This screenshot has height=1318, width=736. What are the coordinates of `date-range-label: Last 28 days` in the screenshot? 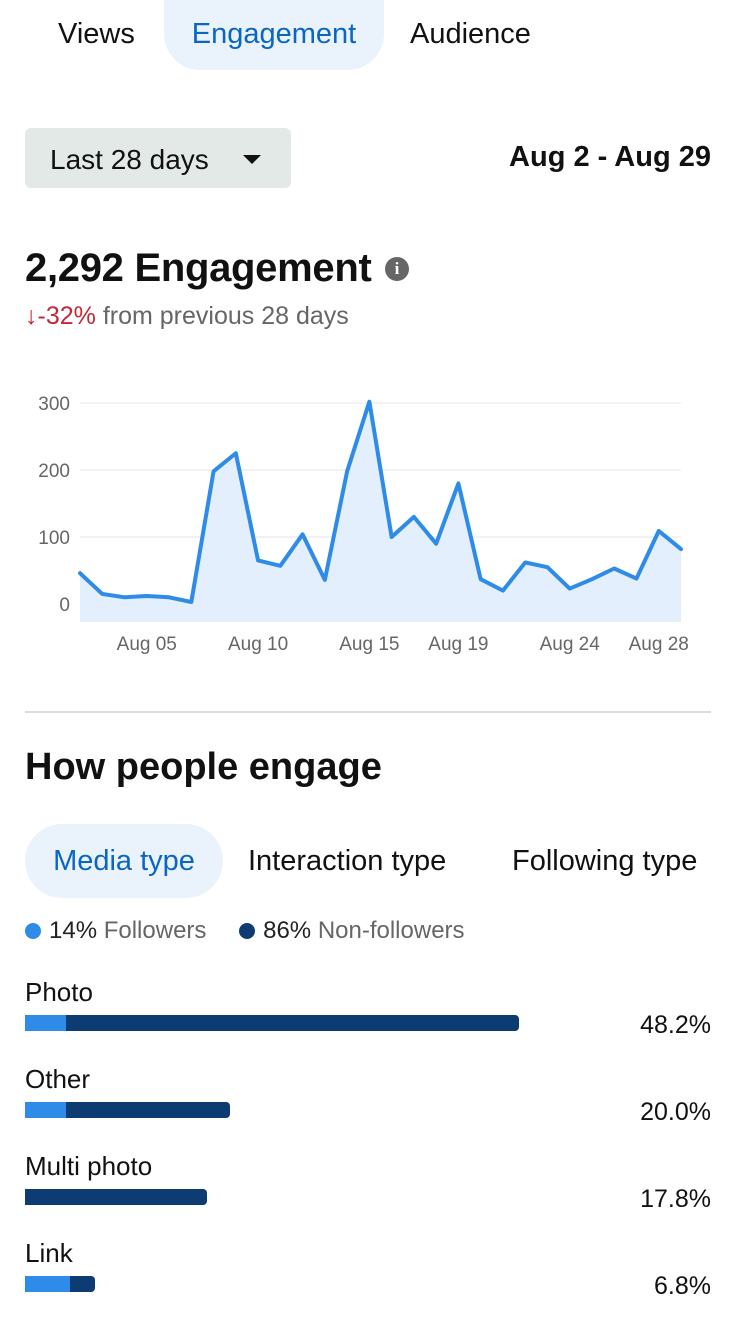 It's located at (129, 159).